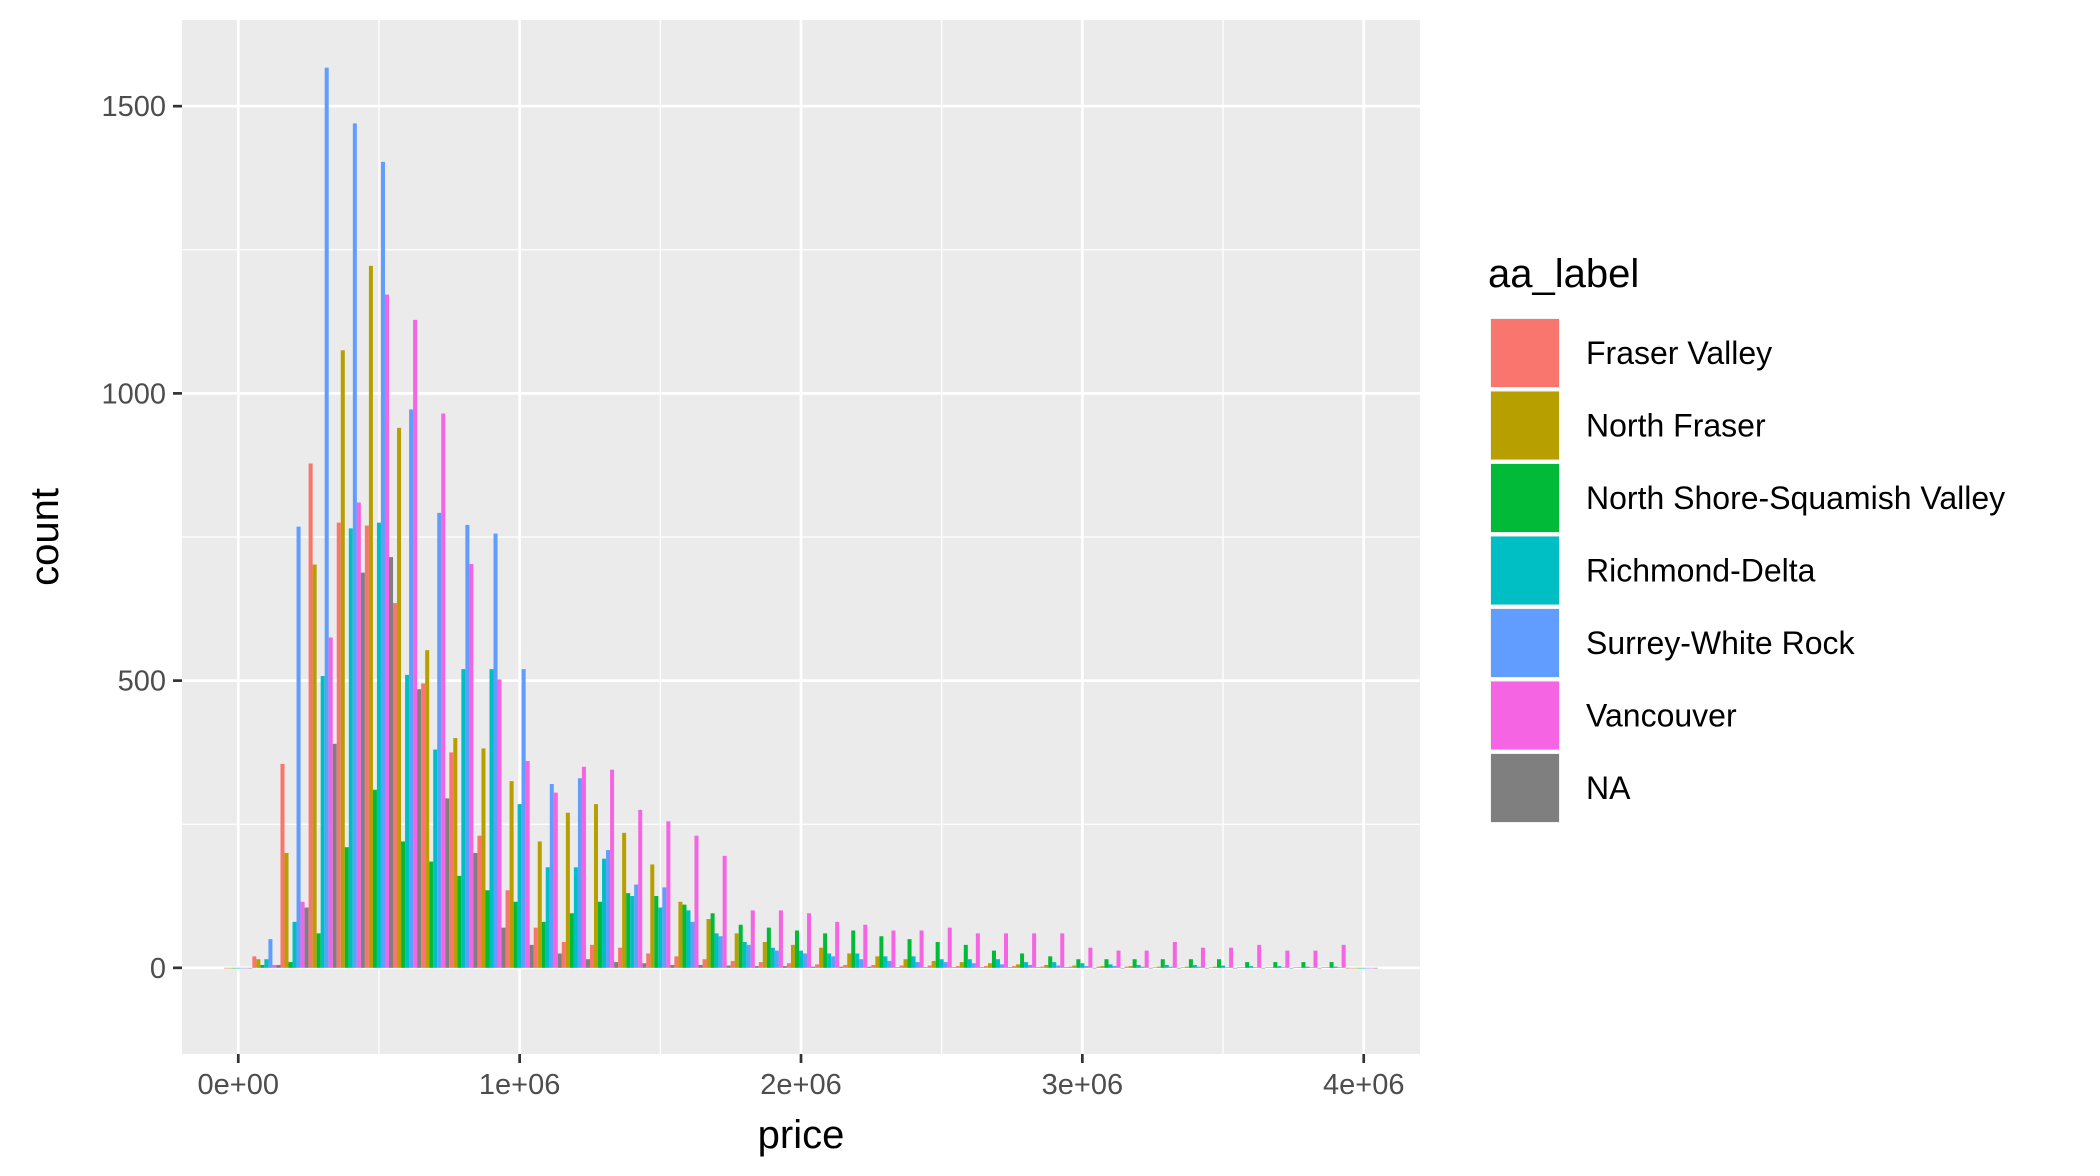 This screenshot has height=1176, width=2100. I want to click on legend-title: aa_label, so click(1563, 274).